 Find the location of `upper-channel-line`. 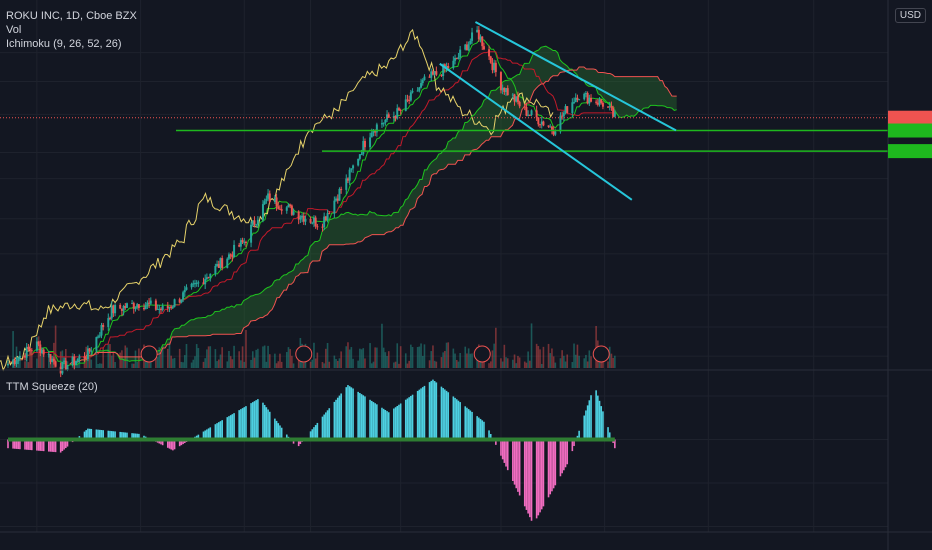

upper-channel-line is located at coordinates (575, 76).